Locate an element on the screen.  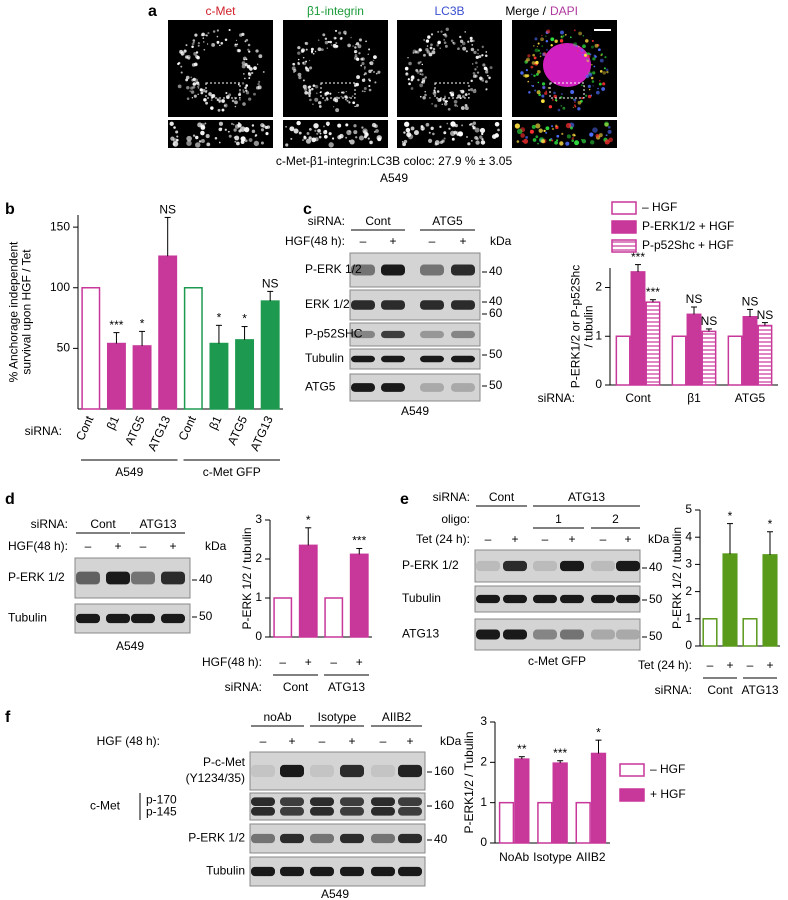
x-tick-label: ATG5 is located at coordinates (135, 430).